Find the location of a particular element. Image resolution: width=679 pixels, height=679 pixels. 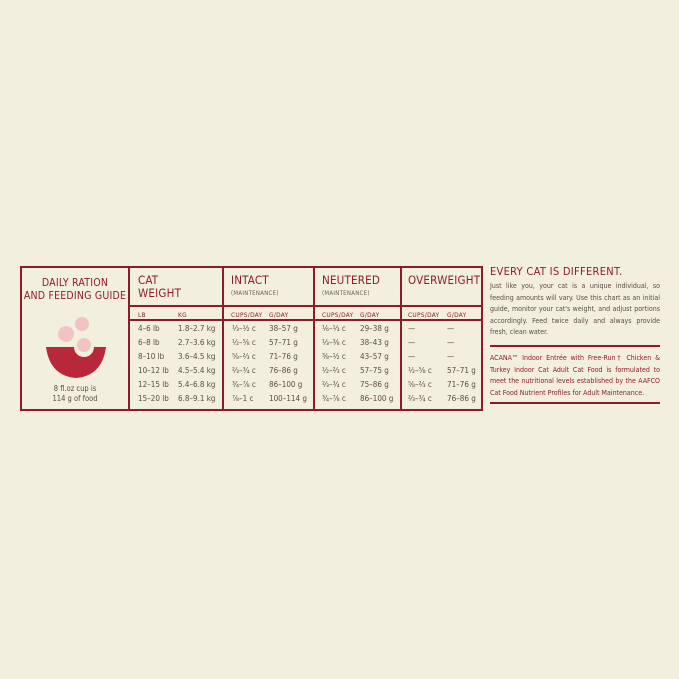

table-cell: 5.4–6.8 kg is located at coordinates (197, 384).